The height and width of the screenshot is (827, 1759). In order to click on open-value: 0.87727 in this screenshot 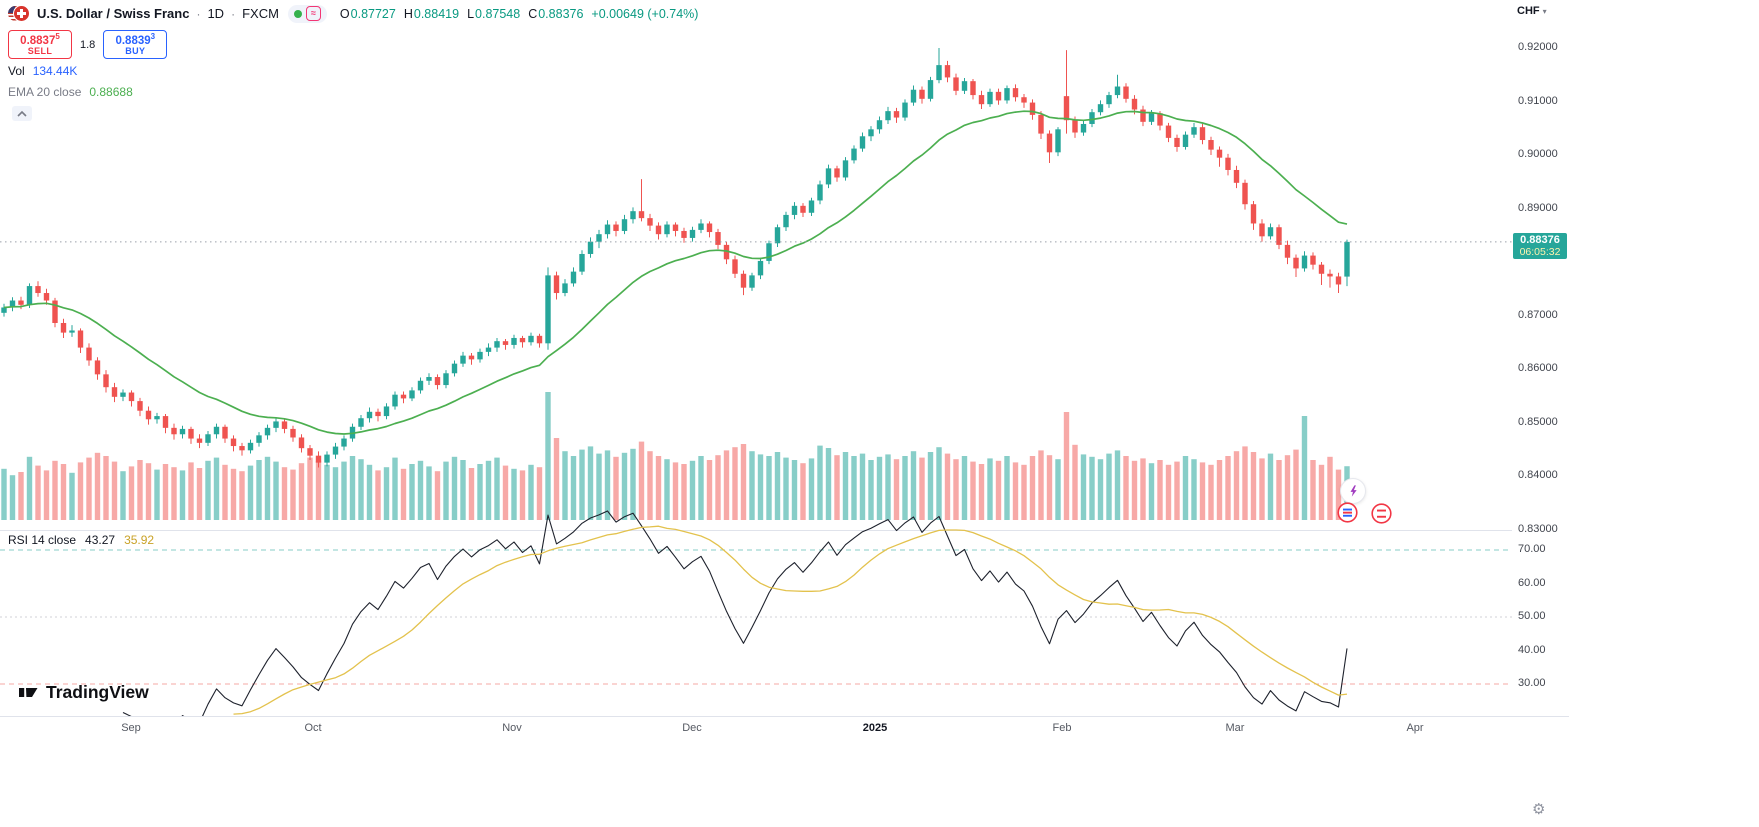, I will do `click(373, 13)`.